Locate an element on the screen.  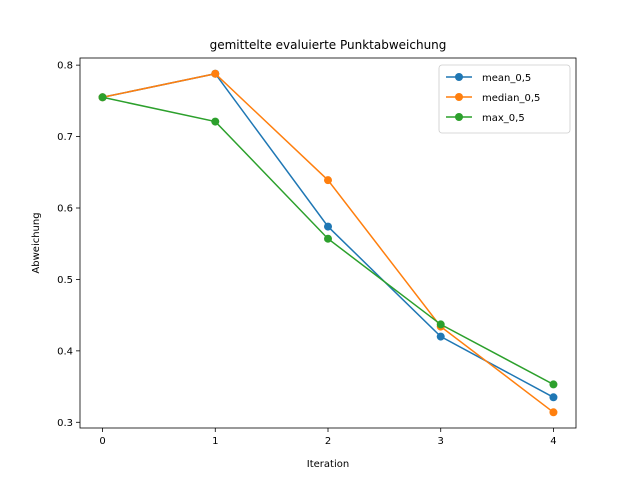
x-axis-ticks: 0 1 2 3 4 is located at coordinates (328, 437).